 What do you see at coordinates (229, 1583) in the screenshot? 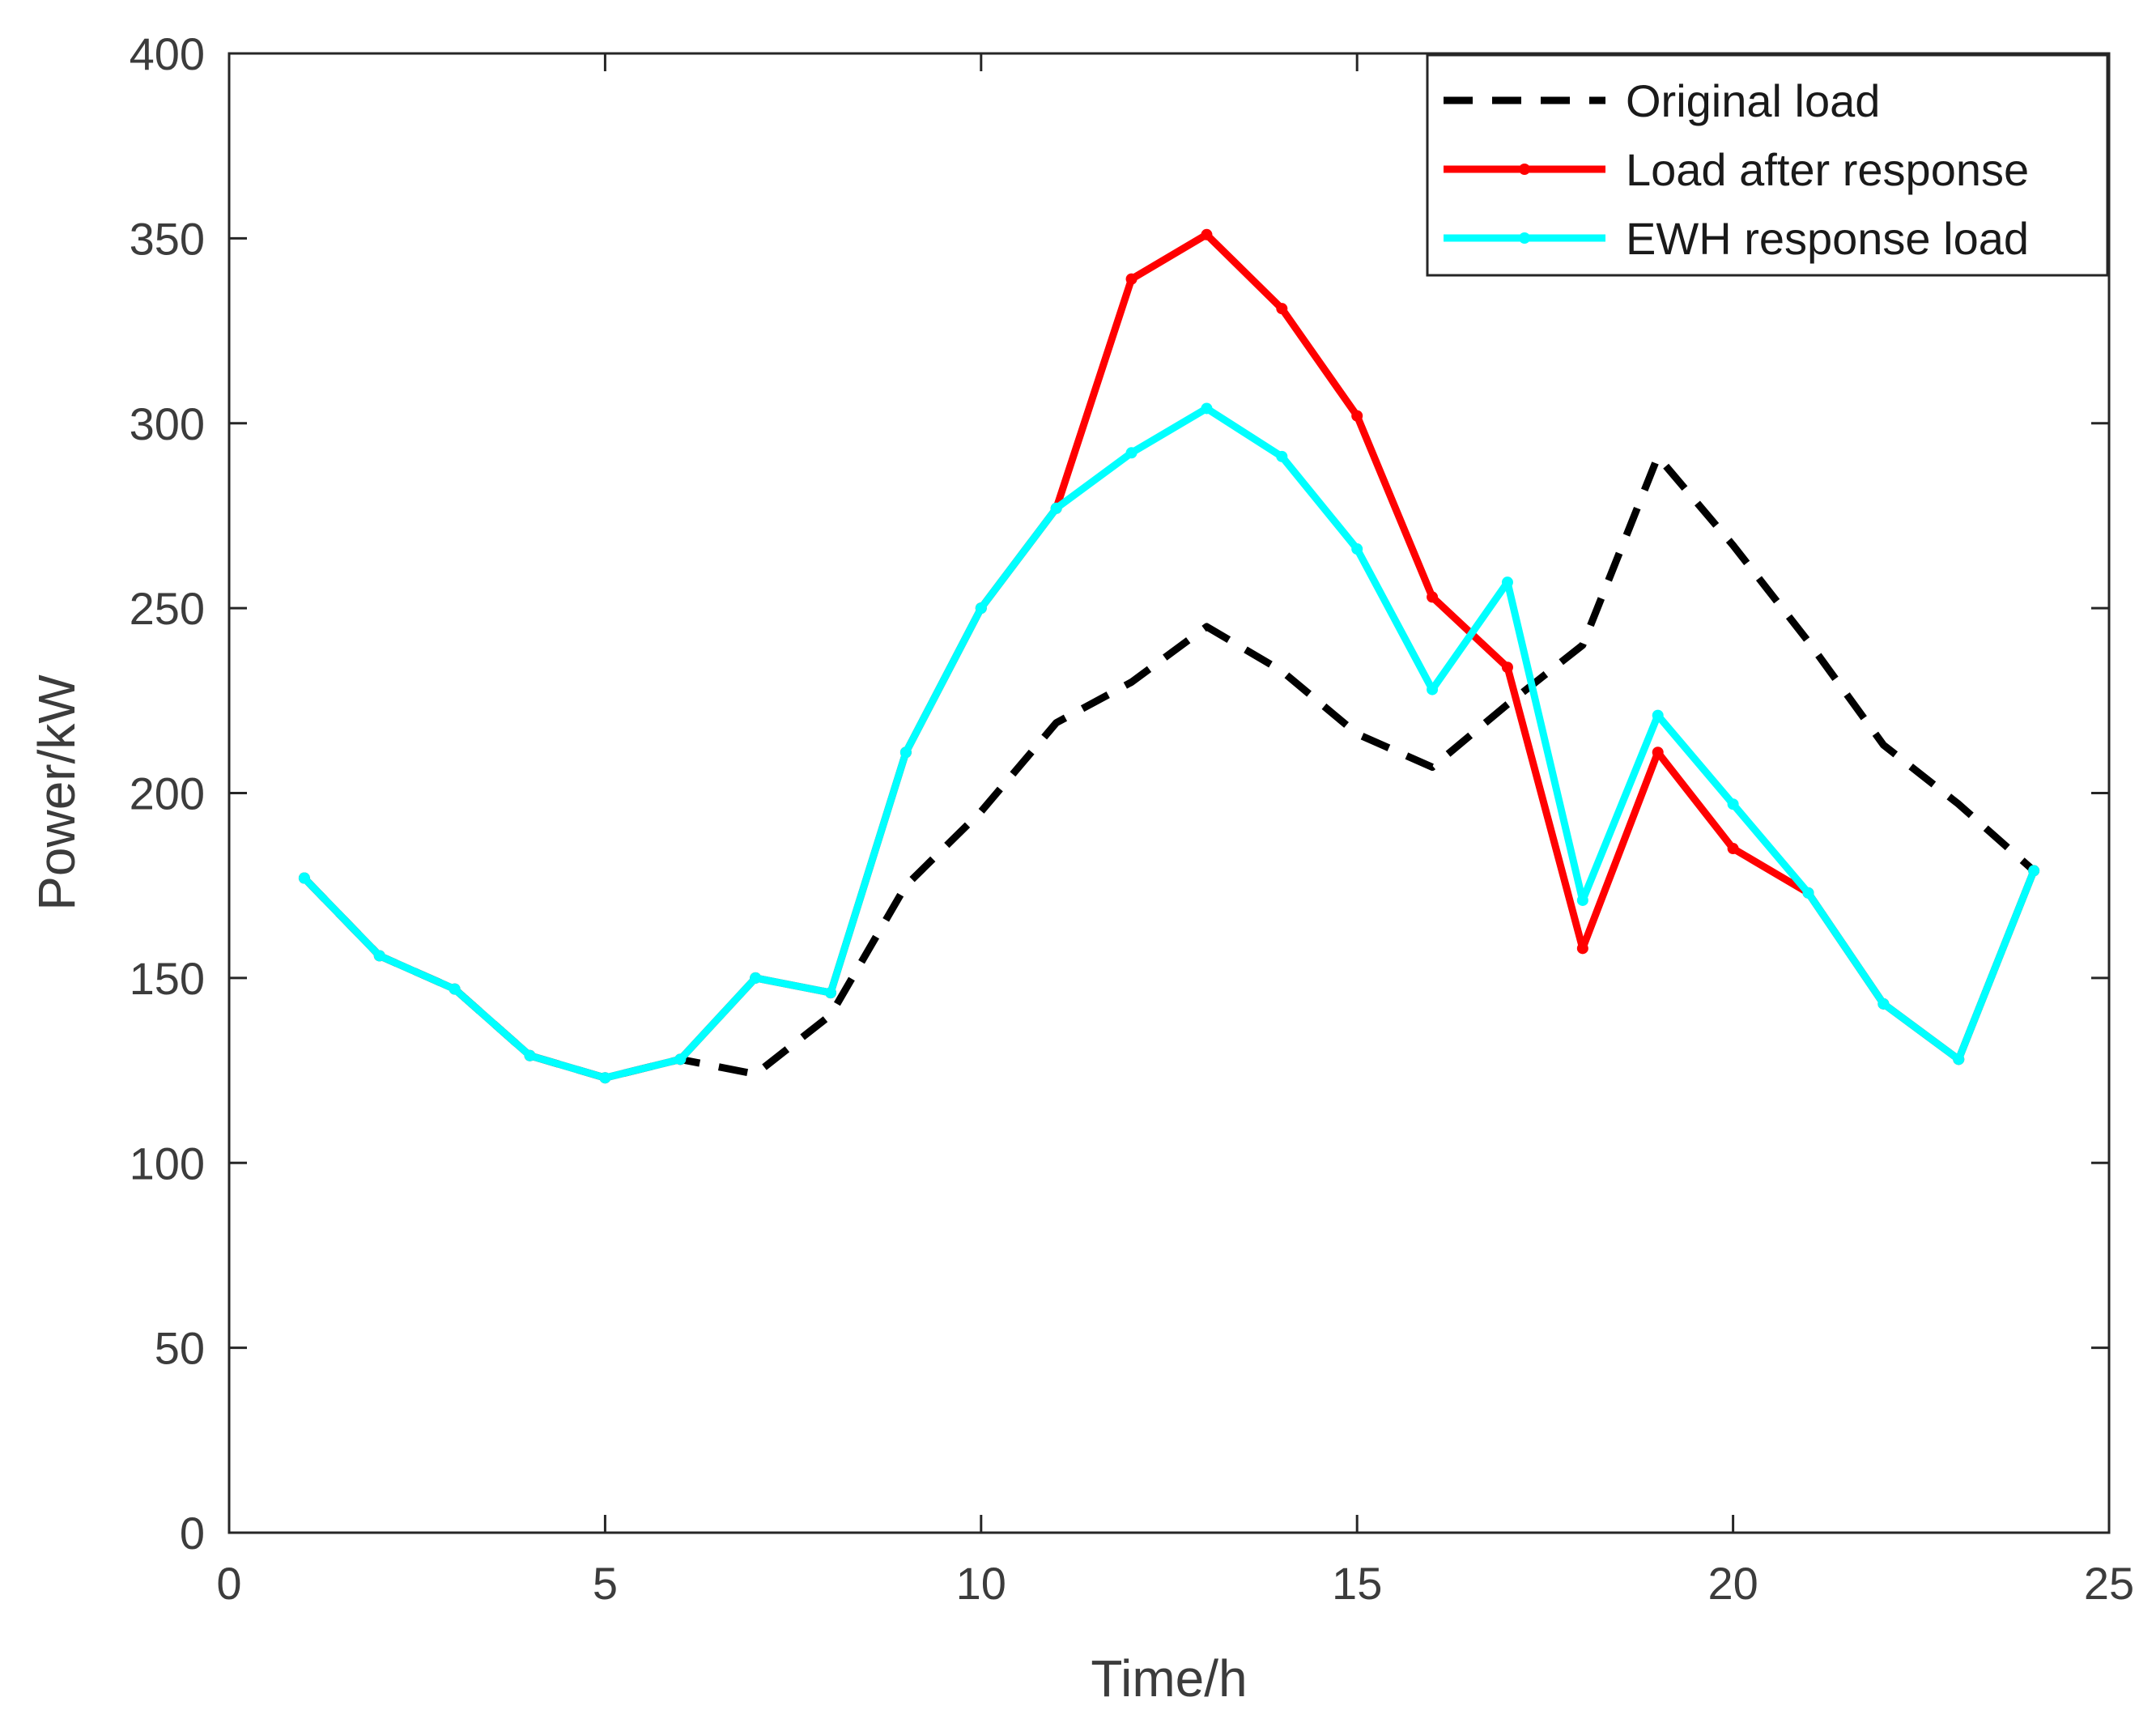
I see `x-tick-label: 0` at bounding box center [229, 1583].